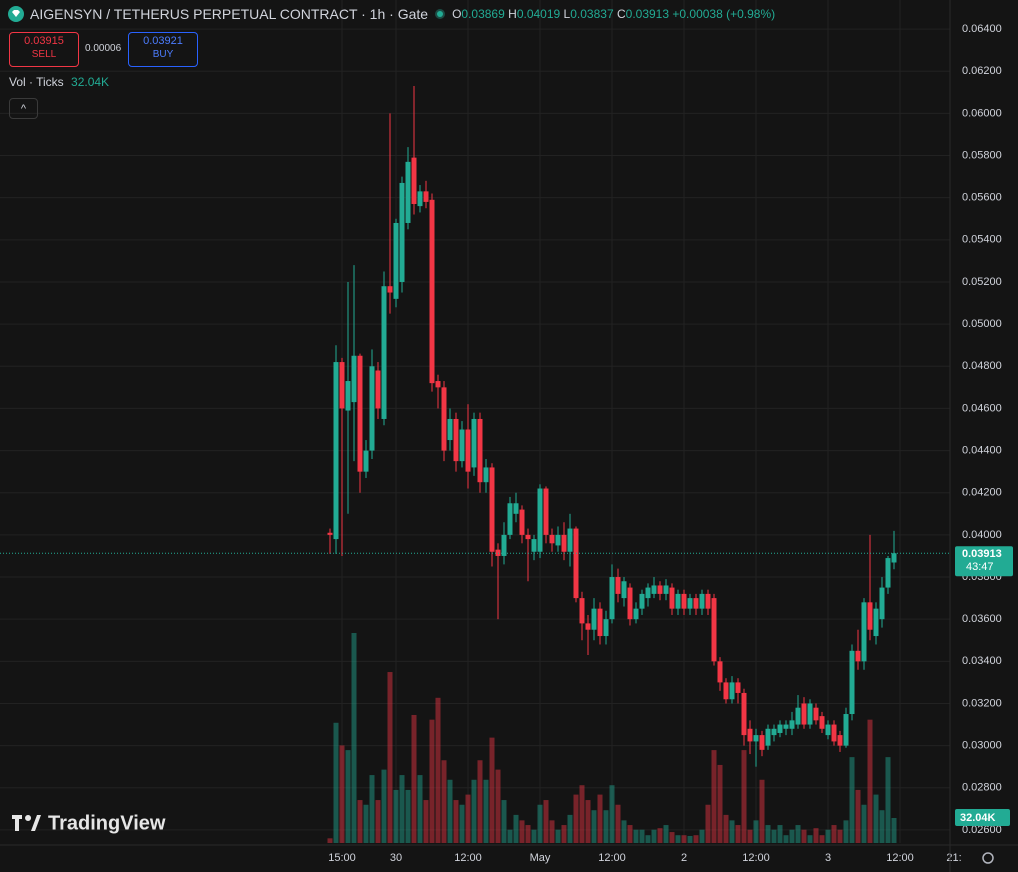 The height and width of the screenshot is (872, 1018). I want to click on y-tick-label: 0.05600, so click(982, 198).